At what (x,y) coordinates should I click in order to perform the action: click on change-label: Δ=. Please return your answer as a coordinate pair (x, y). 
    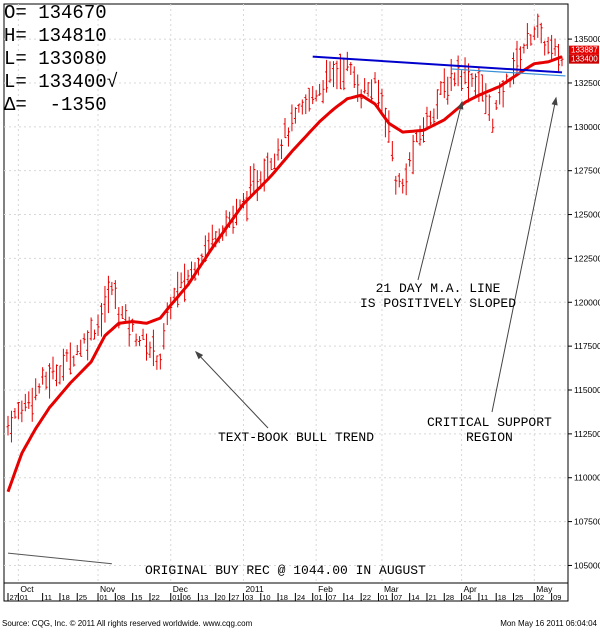
    Looking at the image, I should click on (15, 105).